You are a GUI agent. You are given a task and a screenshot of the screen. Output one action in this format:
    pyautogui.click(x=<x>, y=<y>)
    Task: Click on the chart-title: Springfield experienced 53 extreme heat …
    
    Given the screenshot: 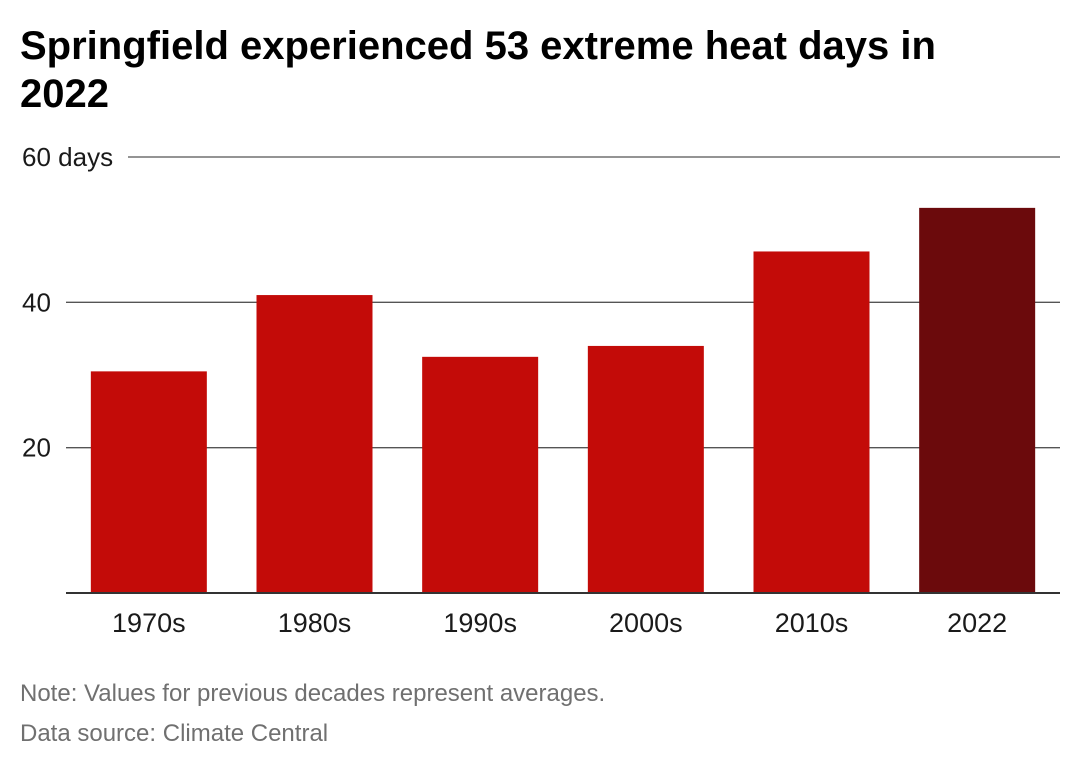 What is the action you would take?
    pyautogui.click(x=478, y=70)
    